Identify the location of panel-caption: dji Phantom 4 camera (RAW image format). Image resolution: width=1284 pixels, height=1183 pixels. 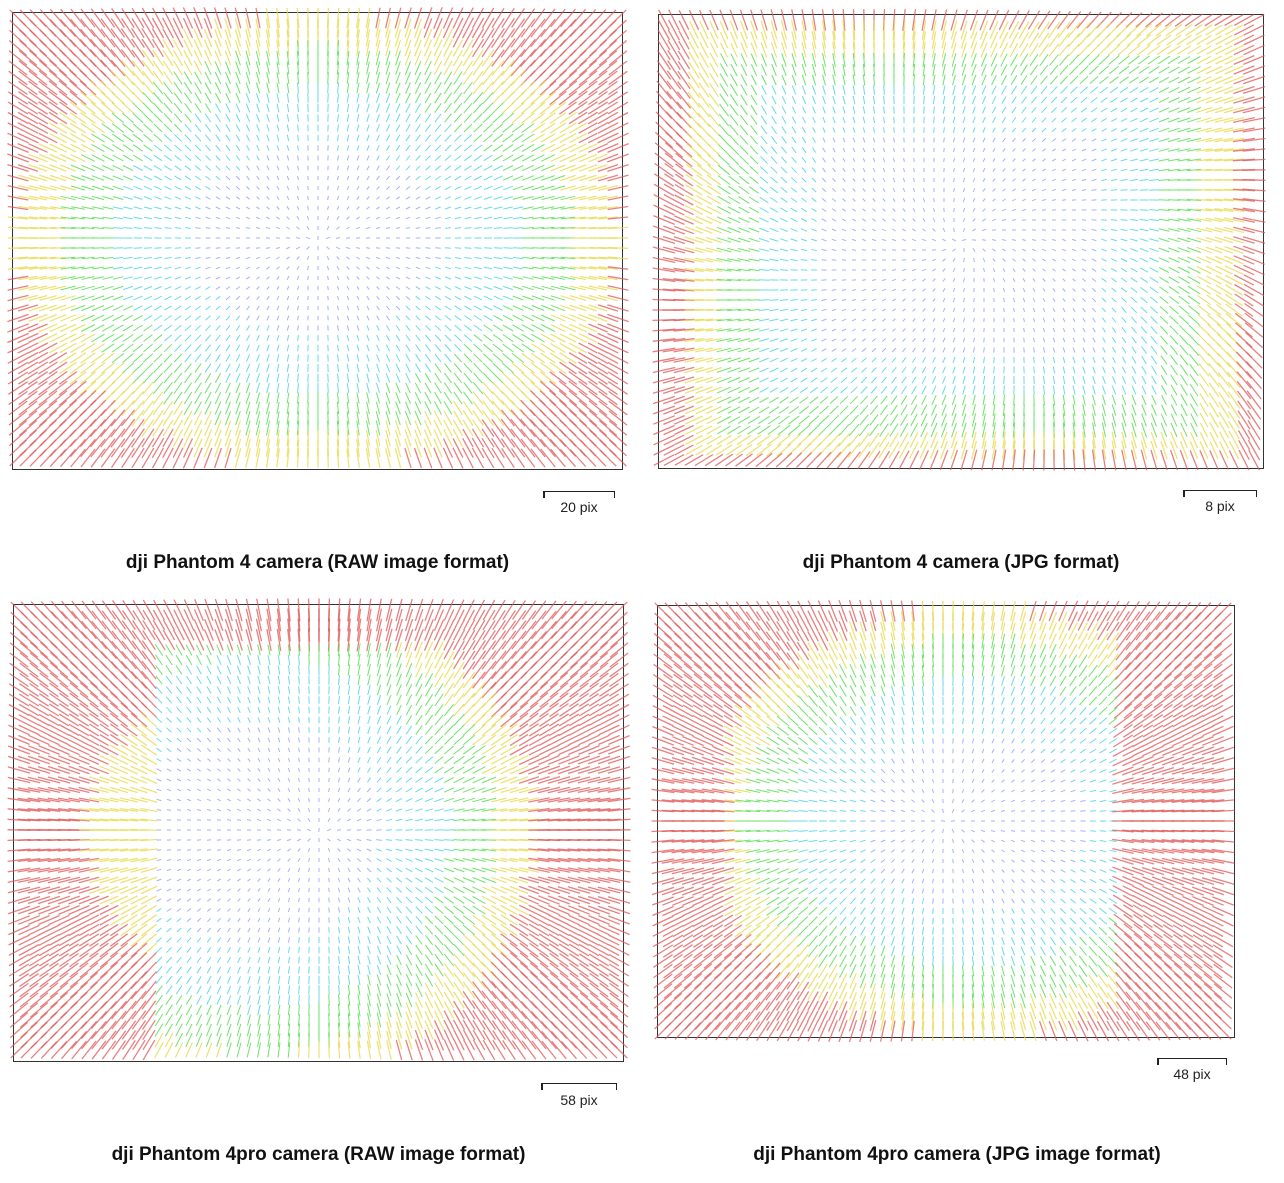
(317, 562).